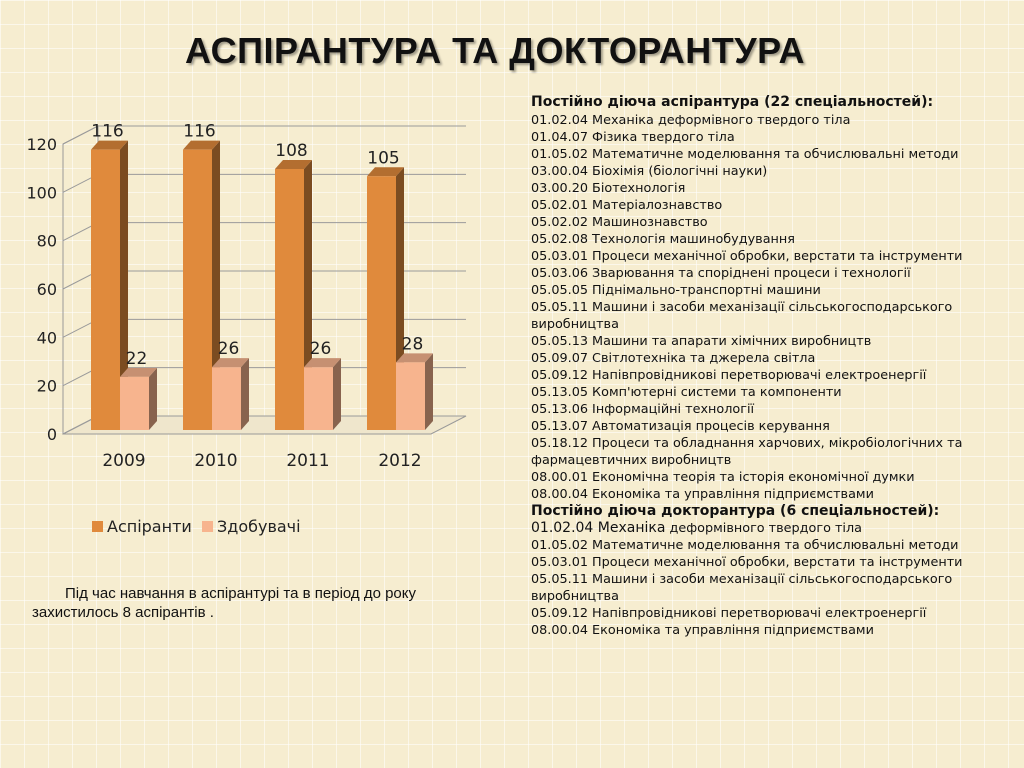 The image size is (1024, 768). What do you see at coordinates (413, 344) in the screenshot?
I see `data-label: 28` at bounding box center [413, 344].